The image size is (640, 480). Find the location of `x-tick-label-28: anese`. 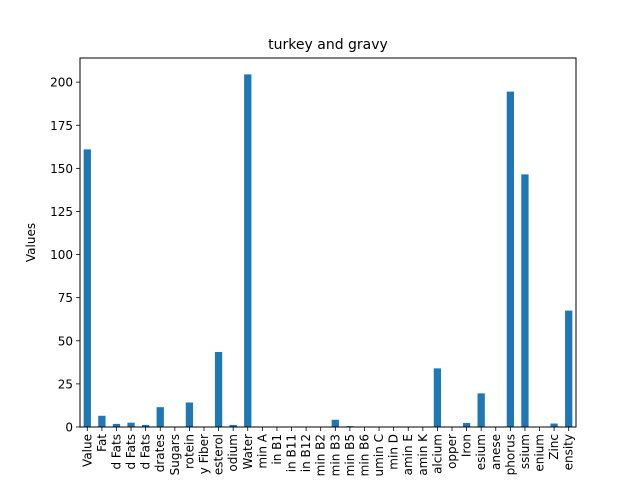

x-tick-label-28: anese is located at coordinates (496, 452).